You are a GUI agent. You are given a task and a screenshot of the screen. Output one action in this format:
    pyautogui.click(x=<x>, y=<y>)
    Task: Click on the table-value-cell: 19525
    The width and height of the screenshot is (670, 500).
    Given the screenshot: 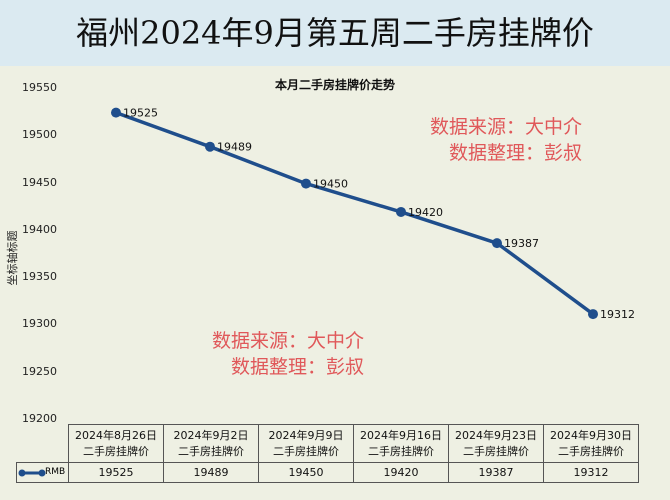 What is the action you would take?
    pyautogui.click(x=116, y=472)
    